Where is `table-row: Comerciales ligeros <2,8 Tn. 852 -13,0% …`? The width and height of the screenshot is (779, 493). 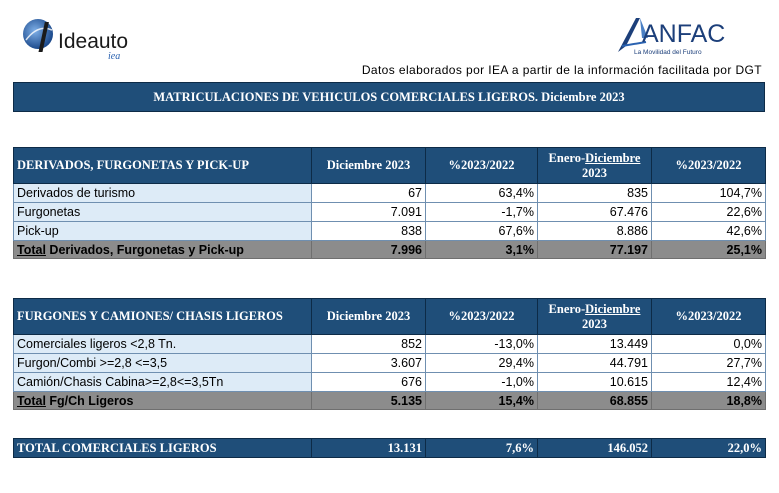
table-row: Comerciales ligeros <2,8 Tn. 852 -13,0% … is located at coordinates (389, 344).